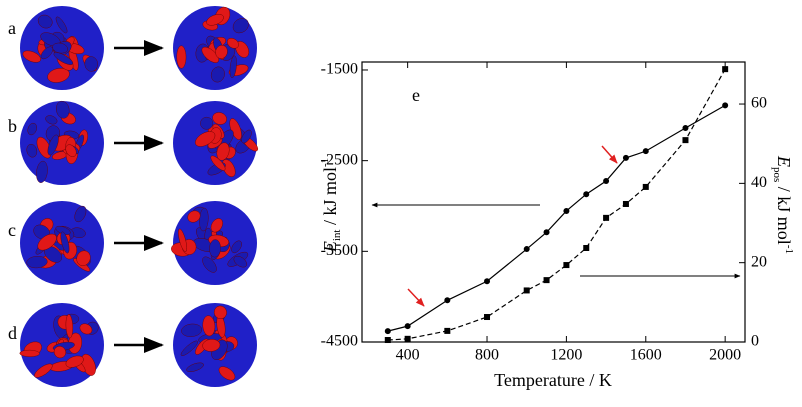 Image resolution: width=802 pixels, height=407 pixels. I want to click on x-axis-label: Temperature / K, so click(553, 380).